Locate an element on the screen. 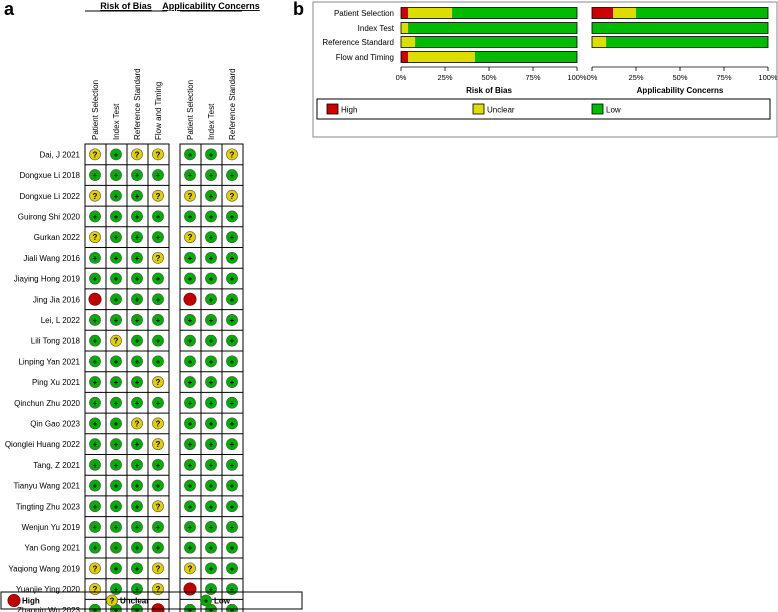 Image resolution: width=778 pixels, height=612 pixels. study-label: Qinchun Zhu 2020 is located at coordinates (47, 403).